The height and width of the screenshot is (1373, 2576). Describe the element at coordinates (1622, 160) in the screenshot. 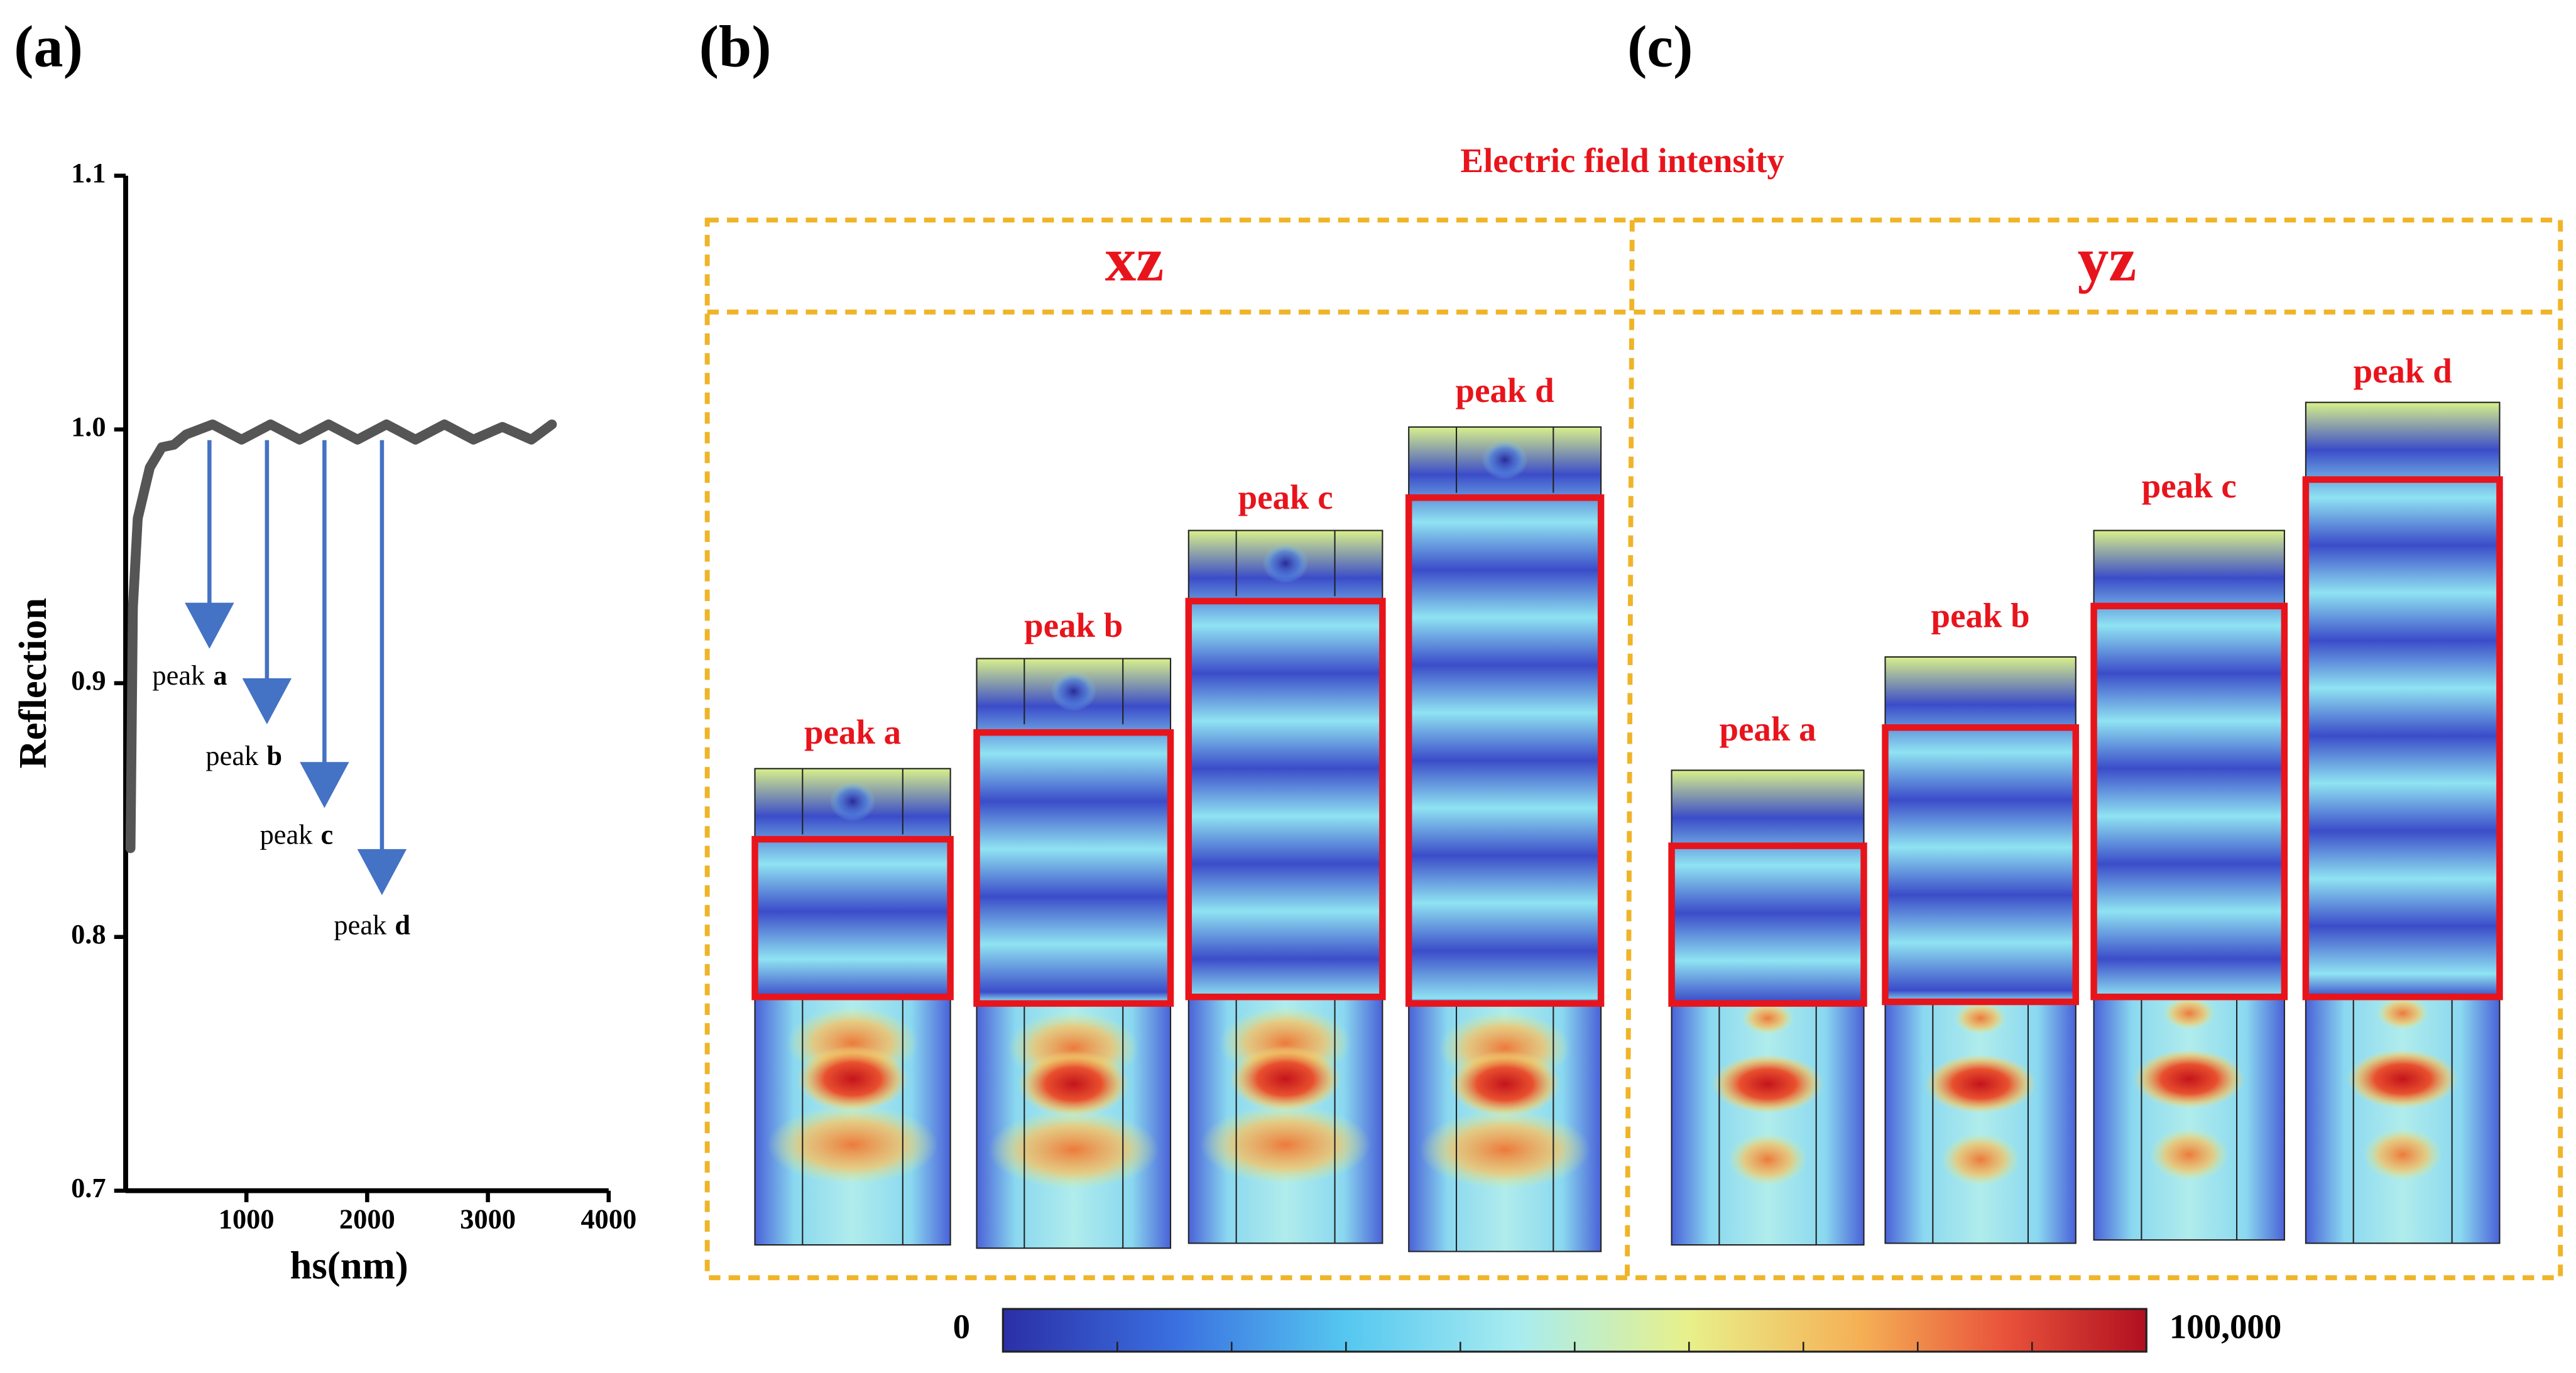

I see `field-title: Electric field intensity` at that location.